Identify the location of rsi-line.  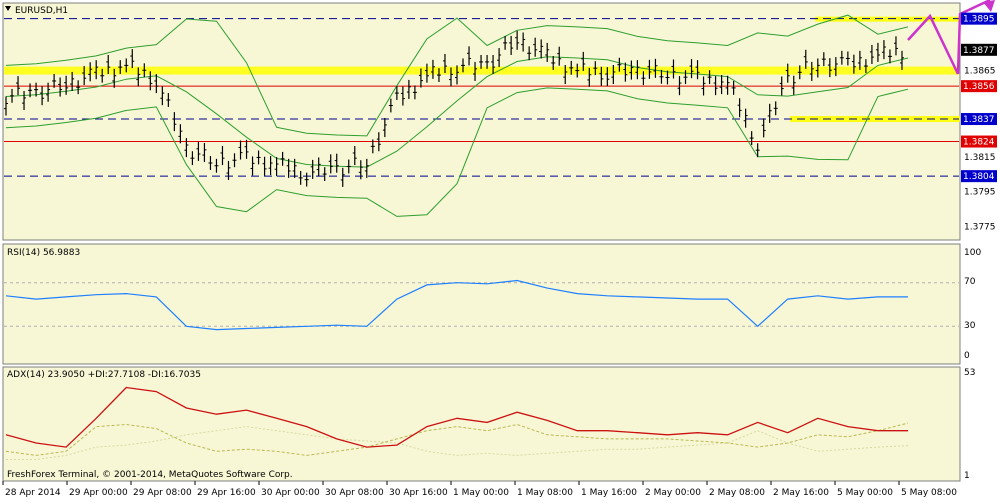
(456, 305).